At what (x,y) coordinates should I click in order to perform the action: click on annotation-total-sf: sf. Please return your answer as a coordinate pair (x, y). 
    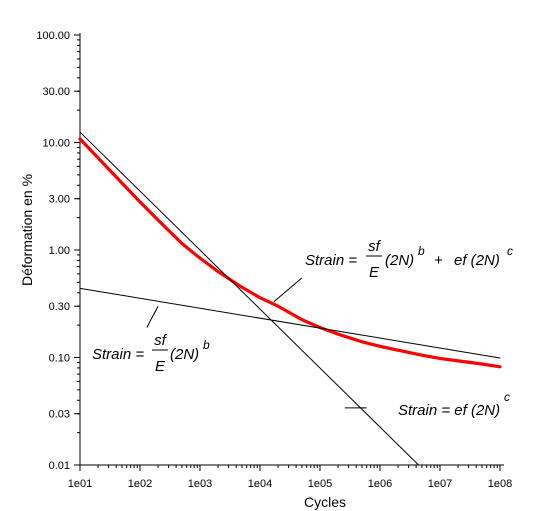
    Looking at the image, I should click on (375, 246).